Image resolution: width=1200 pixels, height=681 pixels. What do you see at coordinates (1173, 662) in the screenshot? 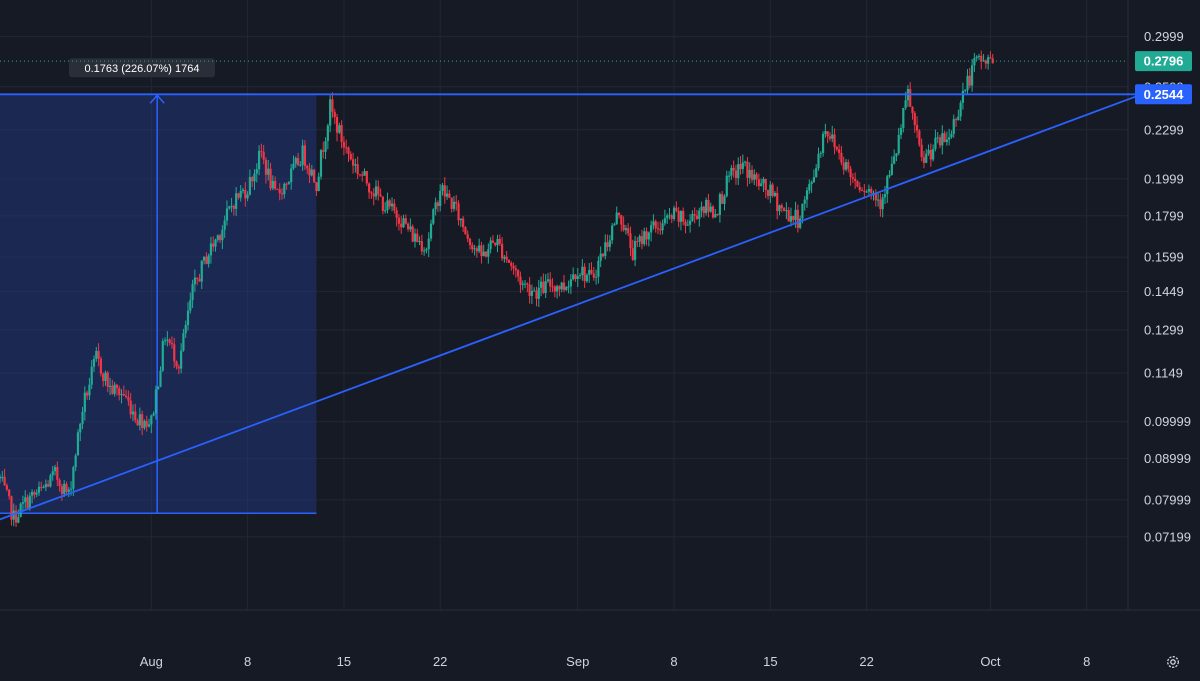
I see `settings-button` at bounding box center [1173, 662].